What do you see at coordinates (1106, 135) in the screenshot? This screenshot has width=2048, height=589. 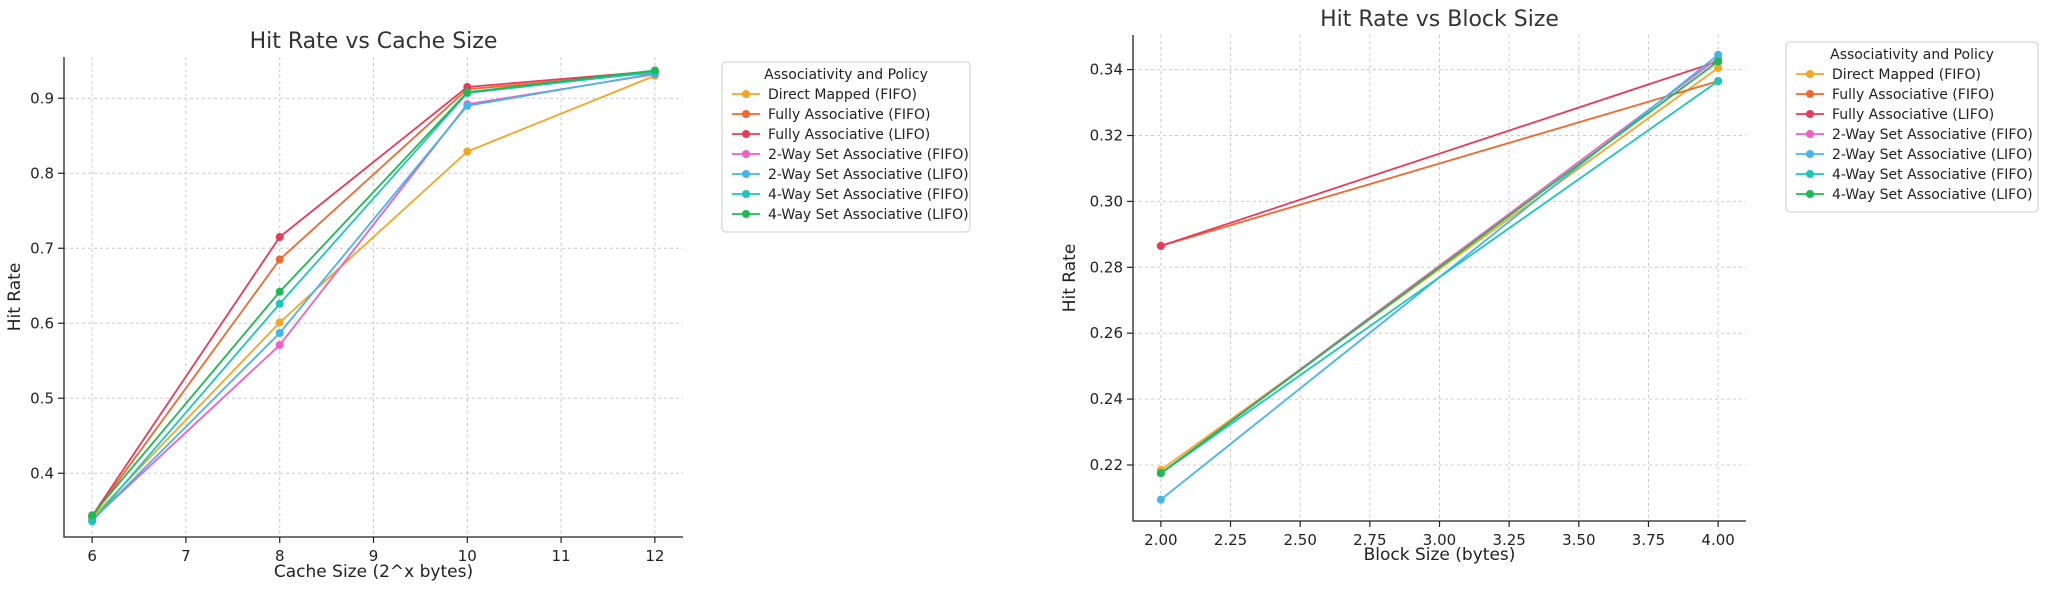 I see `y-tick-label: 0.32` at bounding box center [1106, 135].